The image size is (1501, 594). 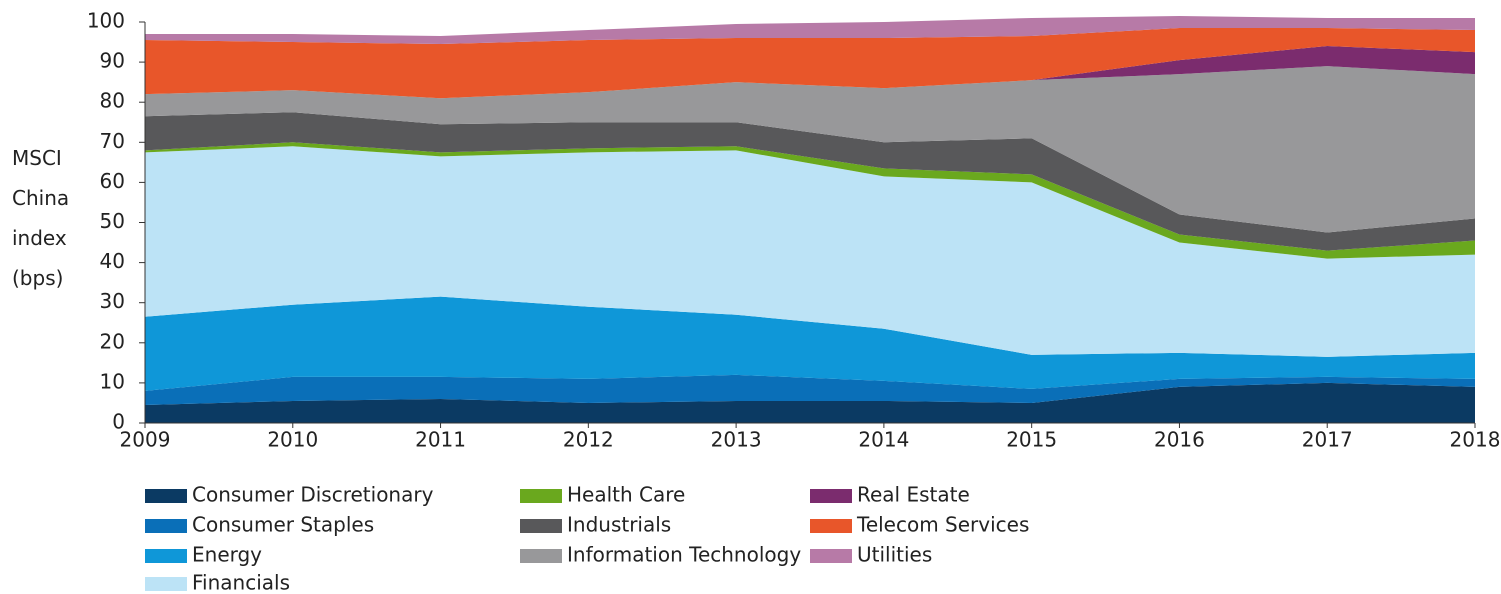 What do you see at coordinates (626, 495) in the screenshot?
I see `legend-label: Health Care` at bounding box center [626, 495].